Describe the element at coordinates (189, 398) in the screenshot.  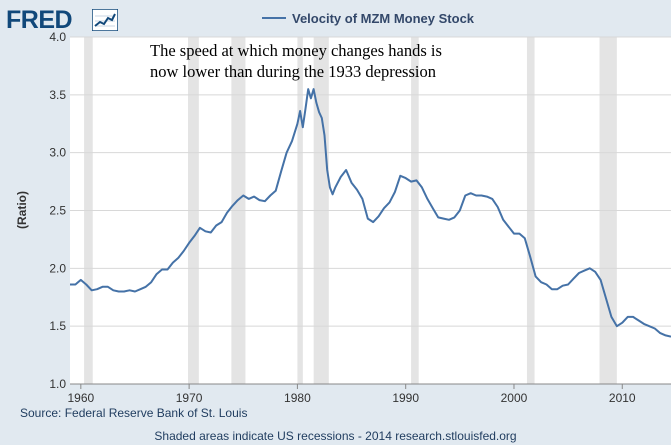
I see `x-tick-label: 1970` at that location.